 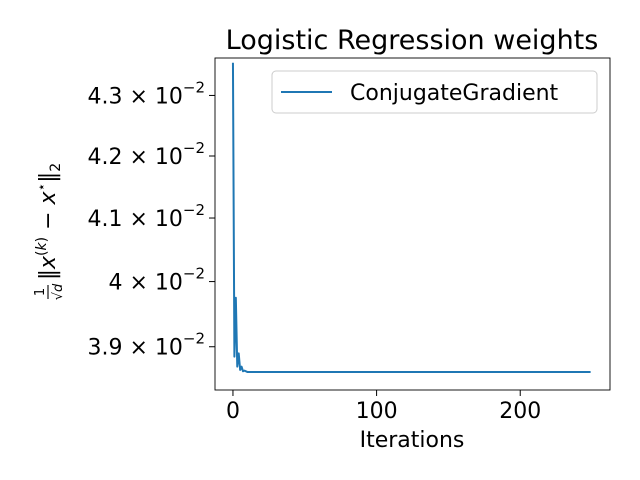 I want to click on x-axis-label: Iterations, so click(x=412, y=440).